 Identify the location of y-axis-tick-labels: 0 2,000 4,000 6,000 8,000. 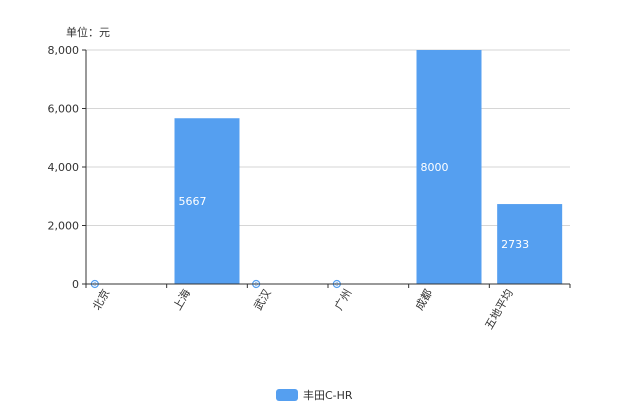
(64, 167).